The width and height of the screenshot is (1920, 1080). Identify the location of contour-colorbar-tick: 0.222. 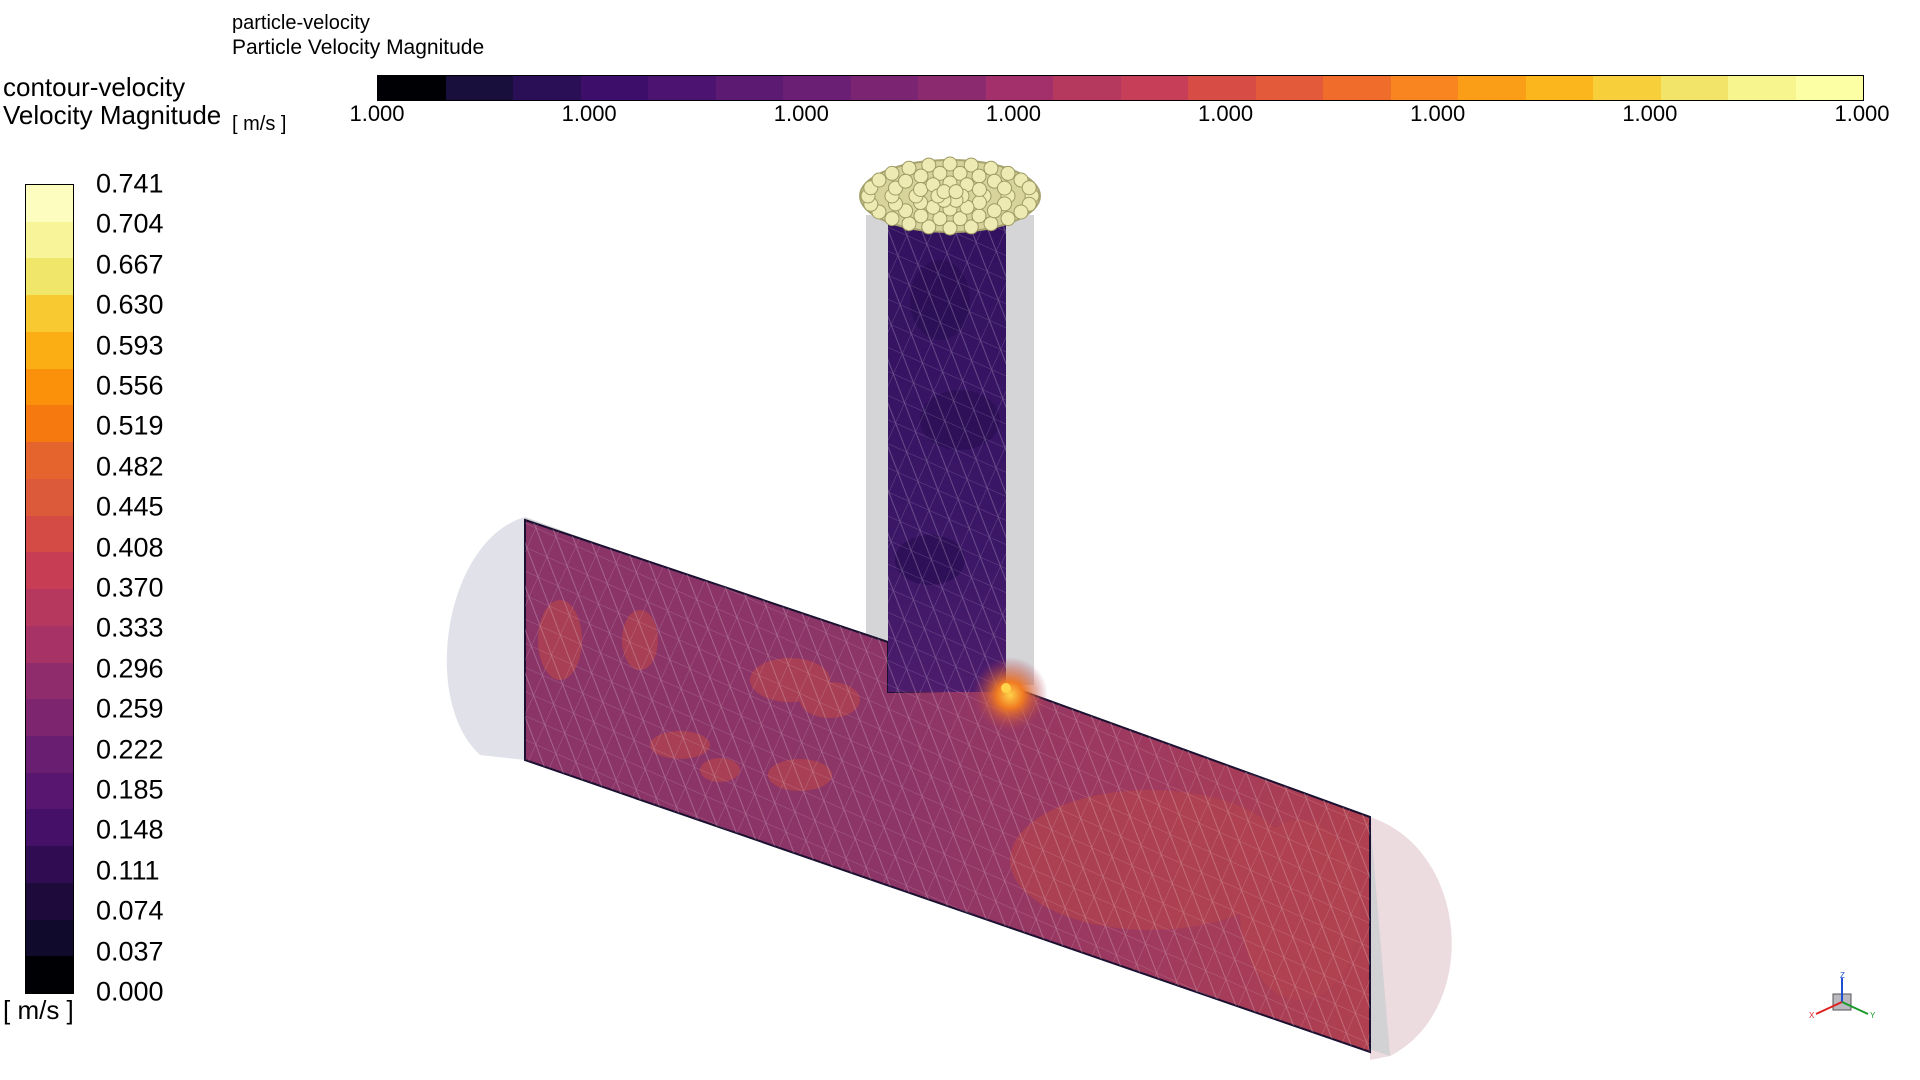
(130, 749).